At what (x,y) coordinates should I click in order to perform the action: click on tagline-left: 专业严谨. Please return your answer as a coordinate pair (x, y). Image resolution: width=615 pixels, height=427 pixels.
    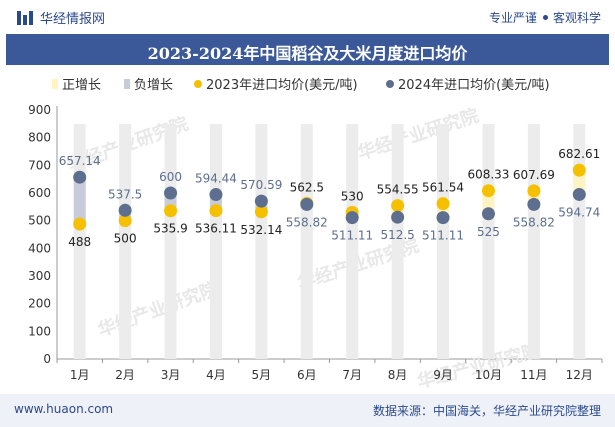
    Looking at the image, I should click on (512, 18).